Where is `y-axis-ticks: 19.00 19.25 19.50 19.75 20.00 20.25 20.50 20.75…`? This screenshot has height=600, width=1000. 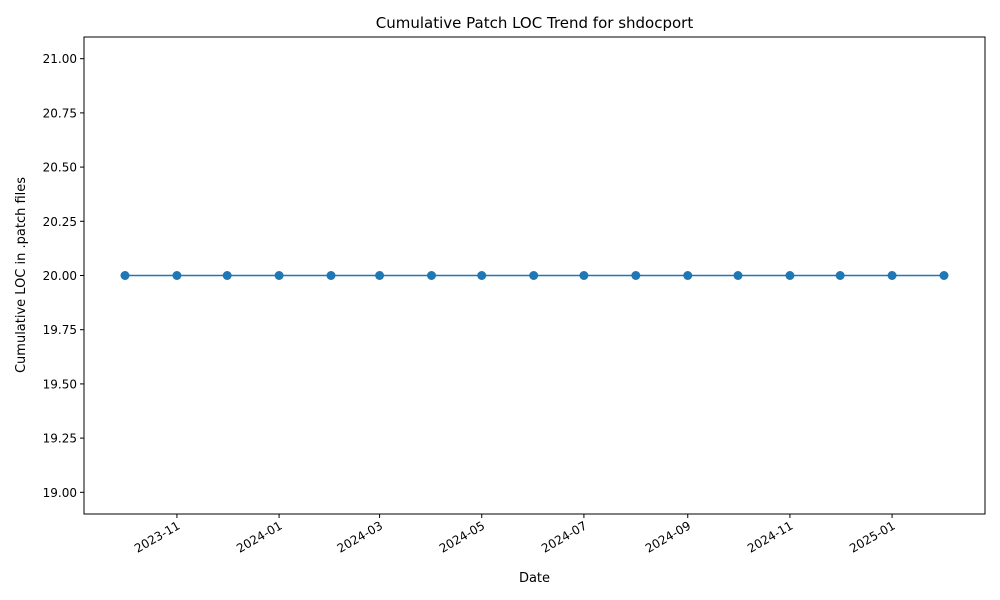
y-axis-ticks: 19.00 19.25 19.50 19.75 20.00 20.25 20.50 20.75… is located at coordinates (63, 276).